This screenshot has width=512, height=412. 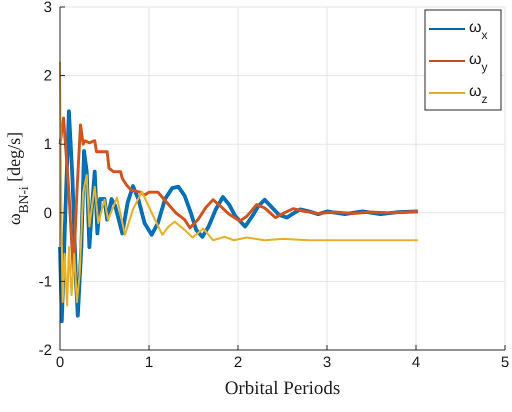 What do you see at coordinates (45, 350) in the screenshot?
I see `y-tick-label: -2` at bounding box center [45, 350].